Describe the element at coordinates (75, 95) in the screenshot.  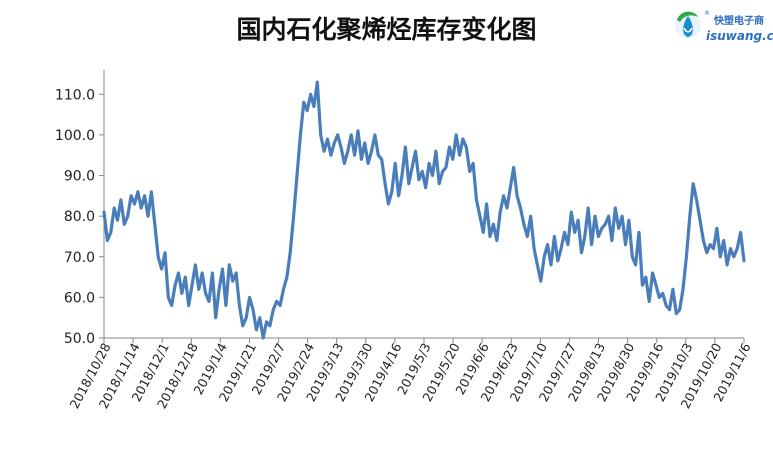
I see `y-tick-label: 110.0` at that location.